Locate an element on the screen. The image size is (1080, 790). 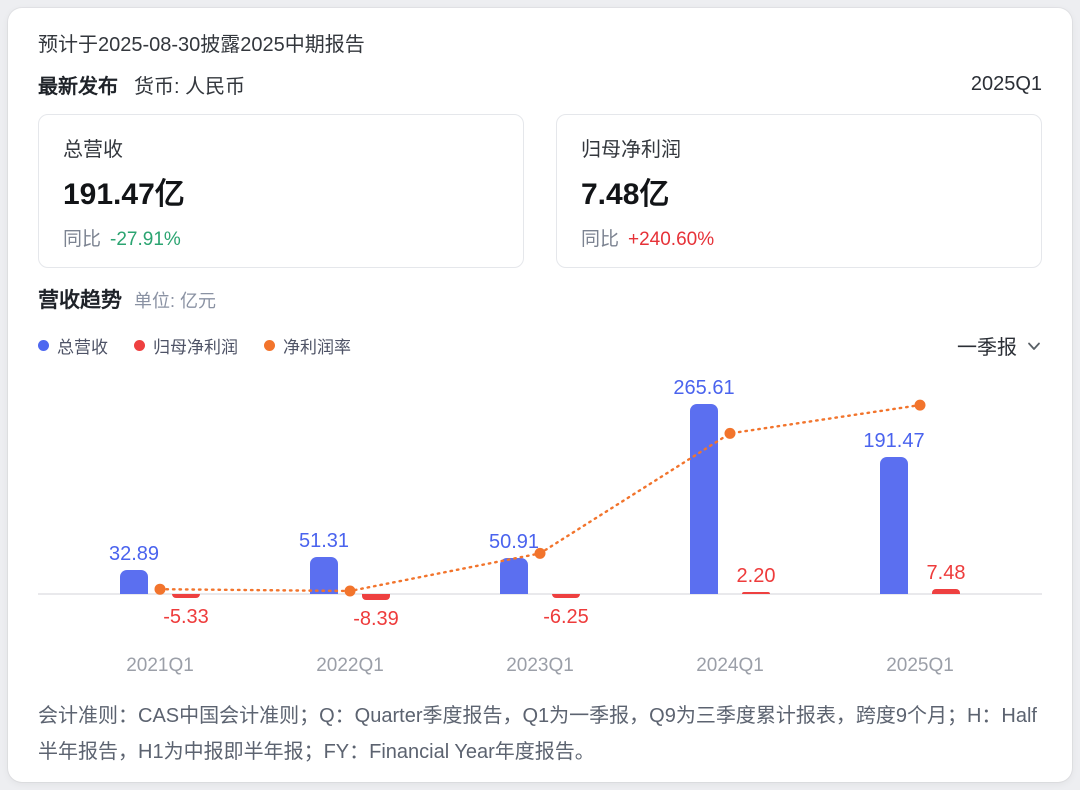
chevron-down-icon is located at coordinates (1029, 346).